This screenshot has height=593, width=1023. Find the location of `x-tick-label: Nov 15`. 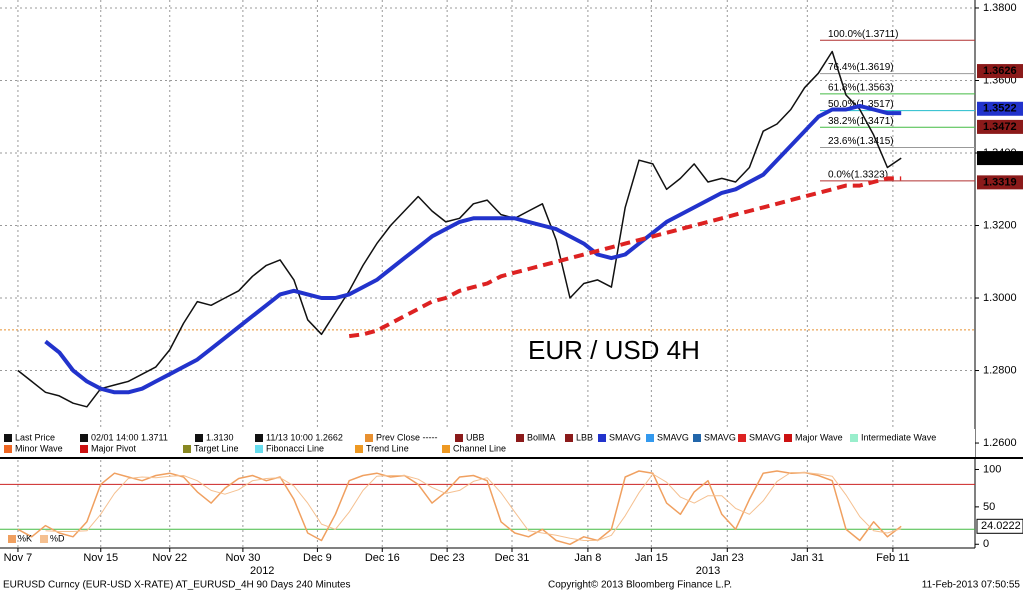

x-tick-label: Nov 15 is located at coordinates (100, 558).